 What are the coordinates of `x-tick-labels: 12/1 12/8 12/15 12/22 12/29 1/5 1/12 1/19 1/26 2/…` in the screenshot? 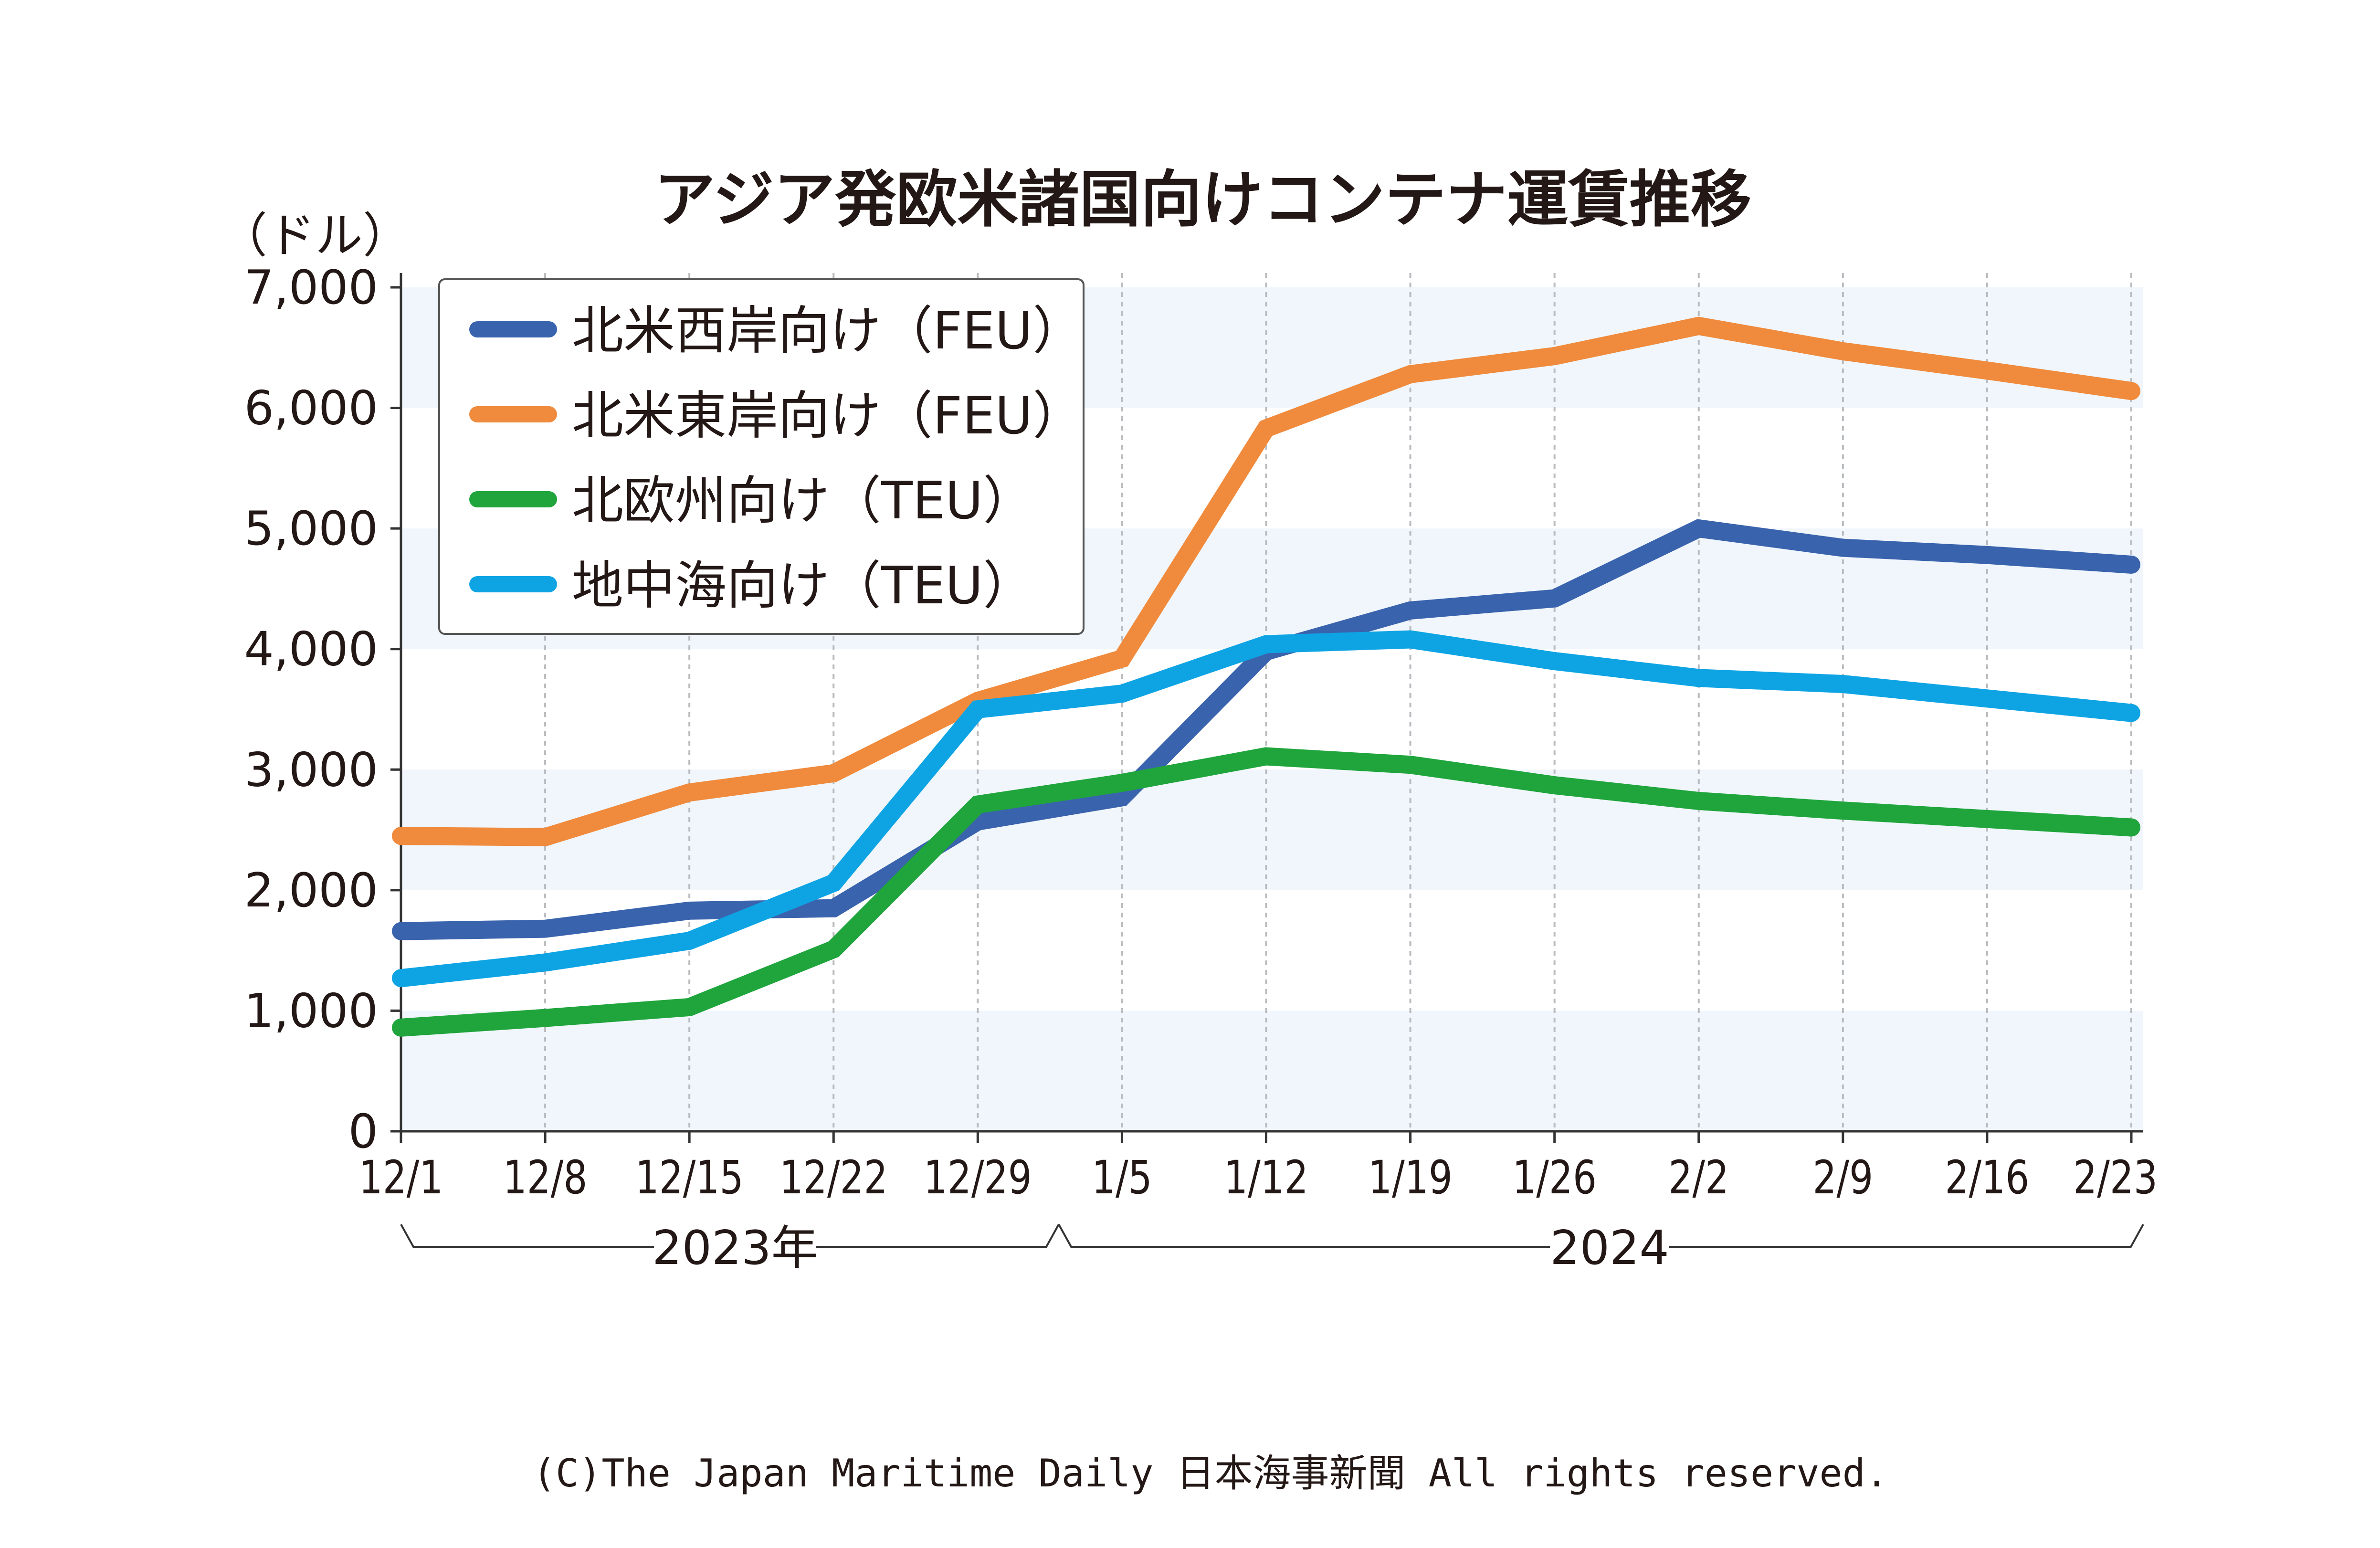 It's located at (1258, 1177).